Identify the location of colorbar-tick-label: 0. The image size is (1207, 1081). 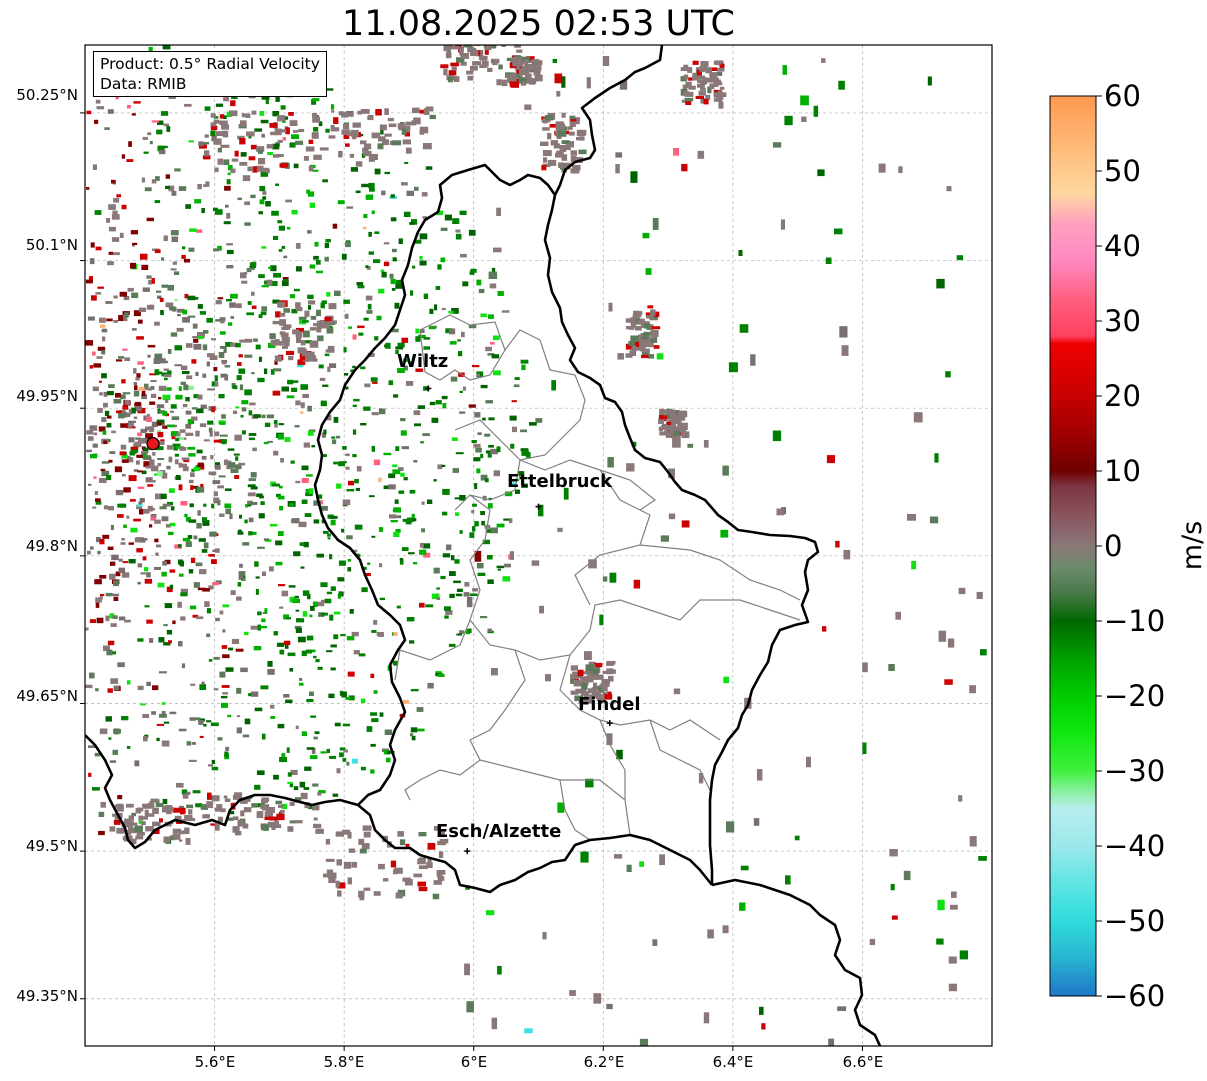
(1113, 546).